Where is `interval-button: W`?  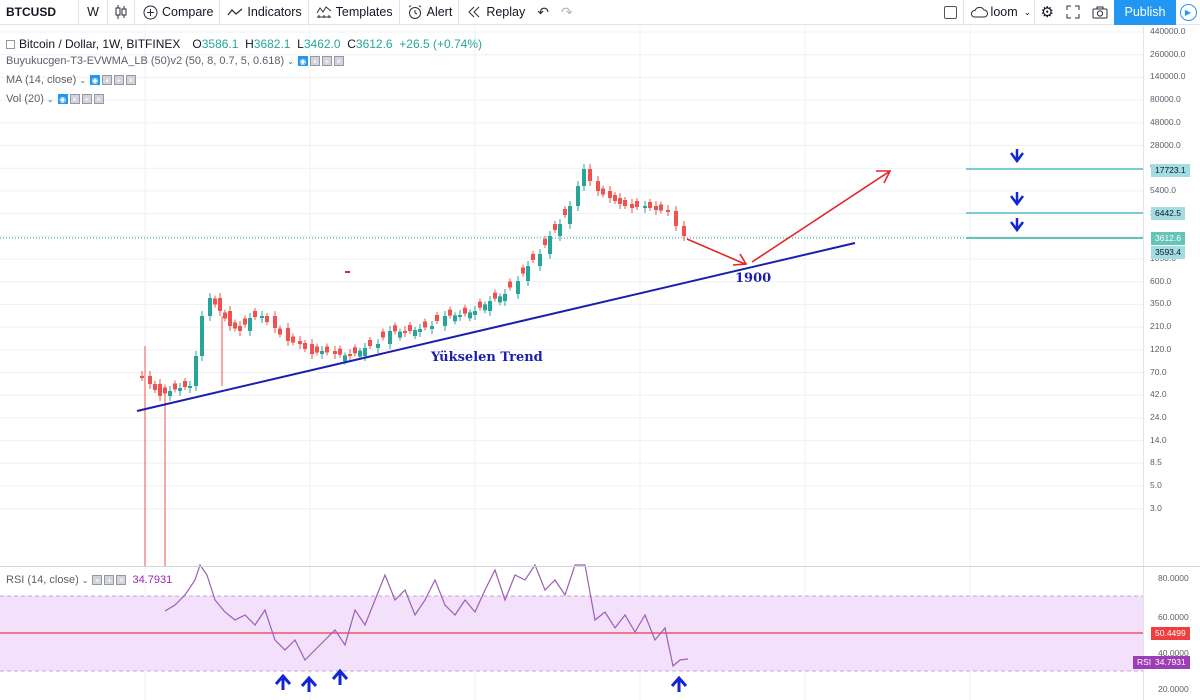 interval-button: W is located at coordinates (93, 12).